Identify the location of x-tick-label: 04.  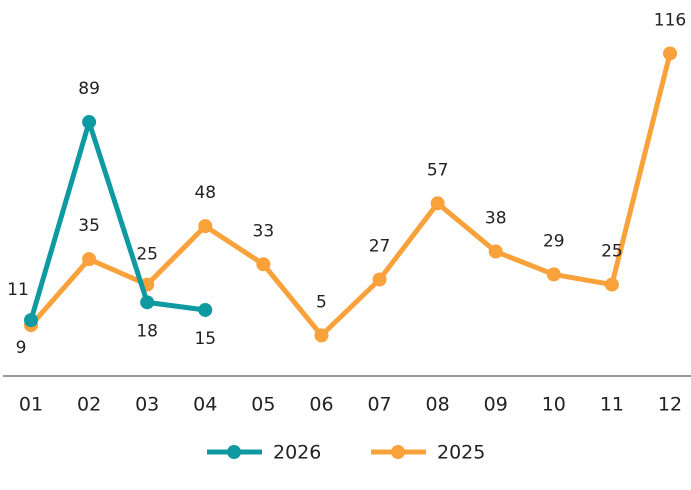
(205, 405).